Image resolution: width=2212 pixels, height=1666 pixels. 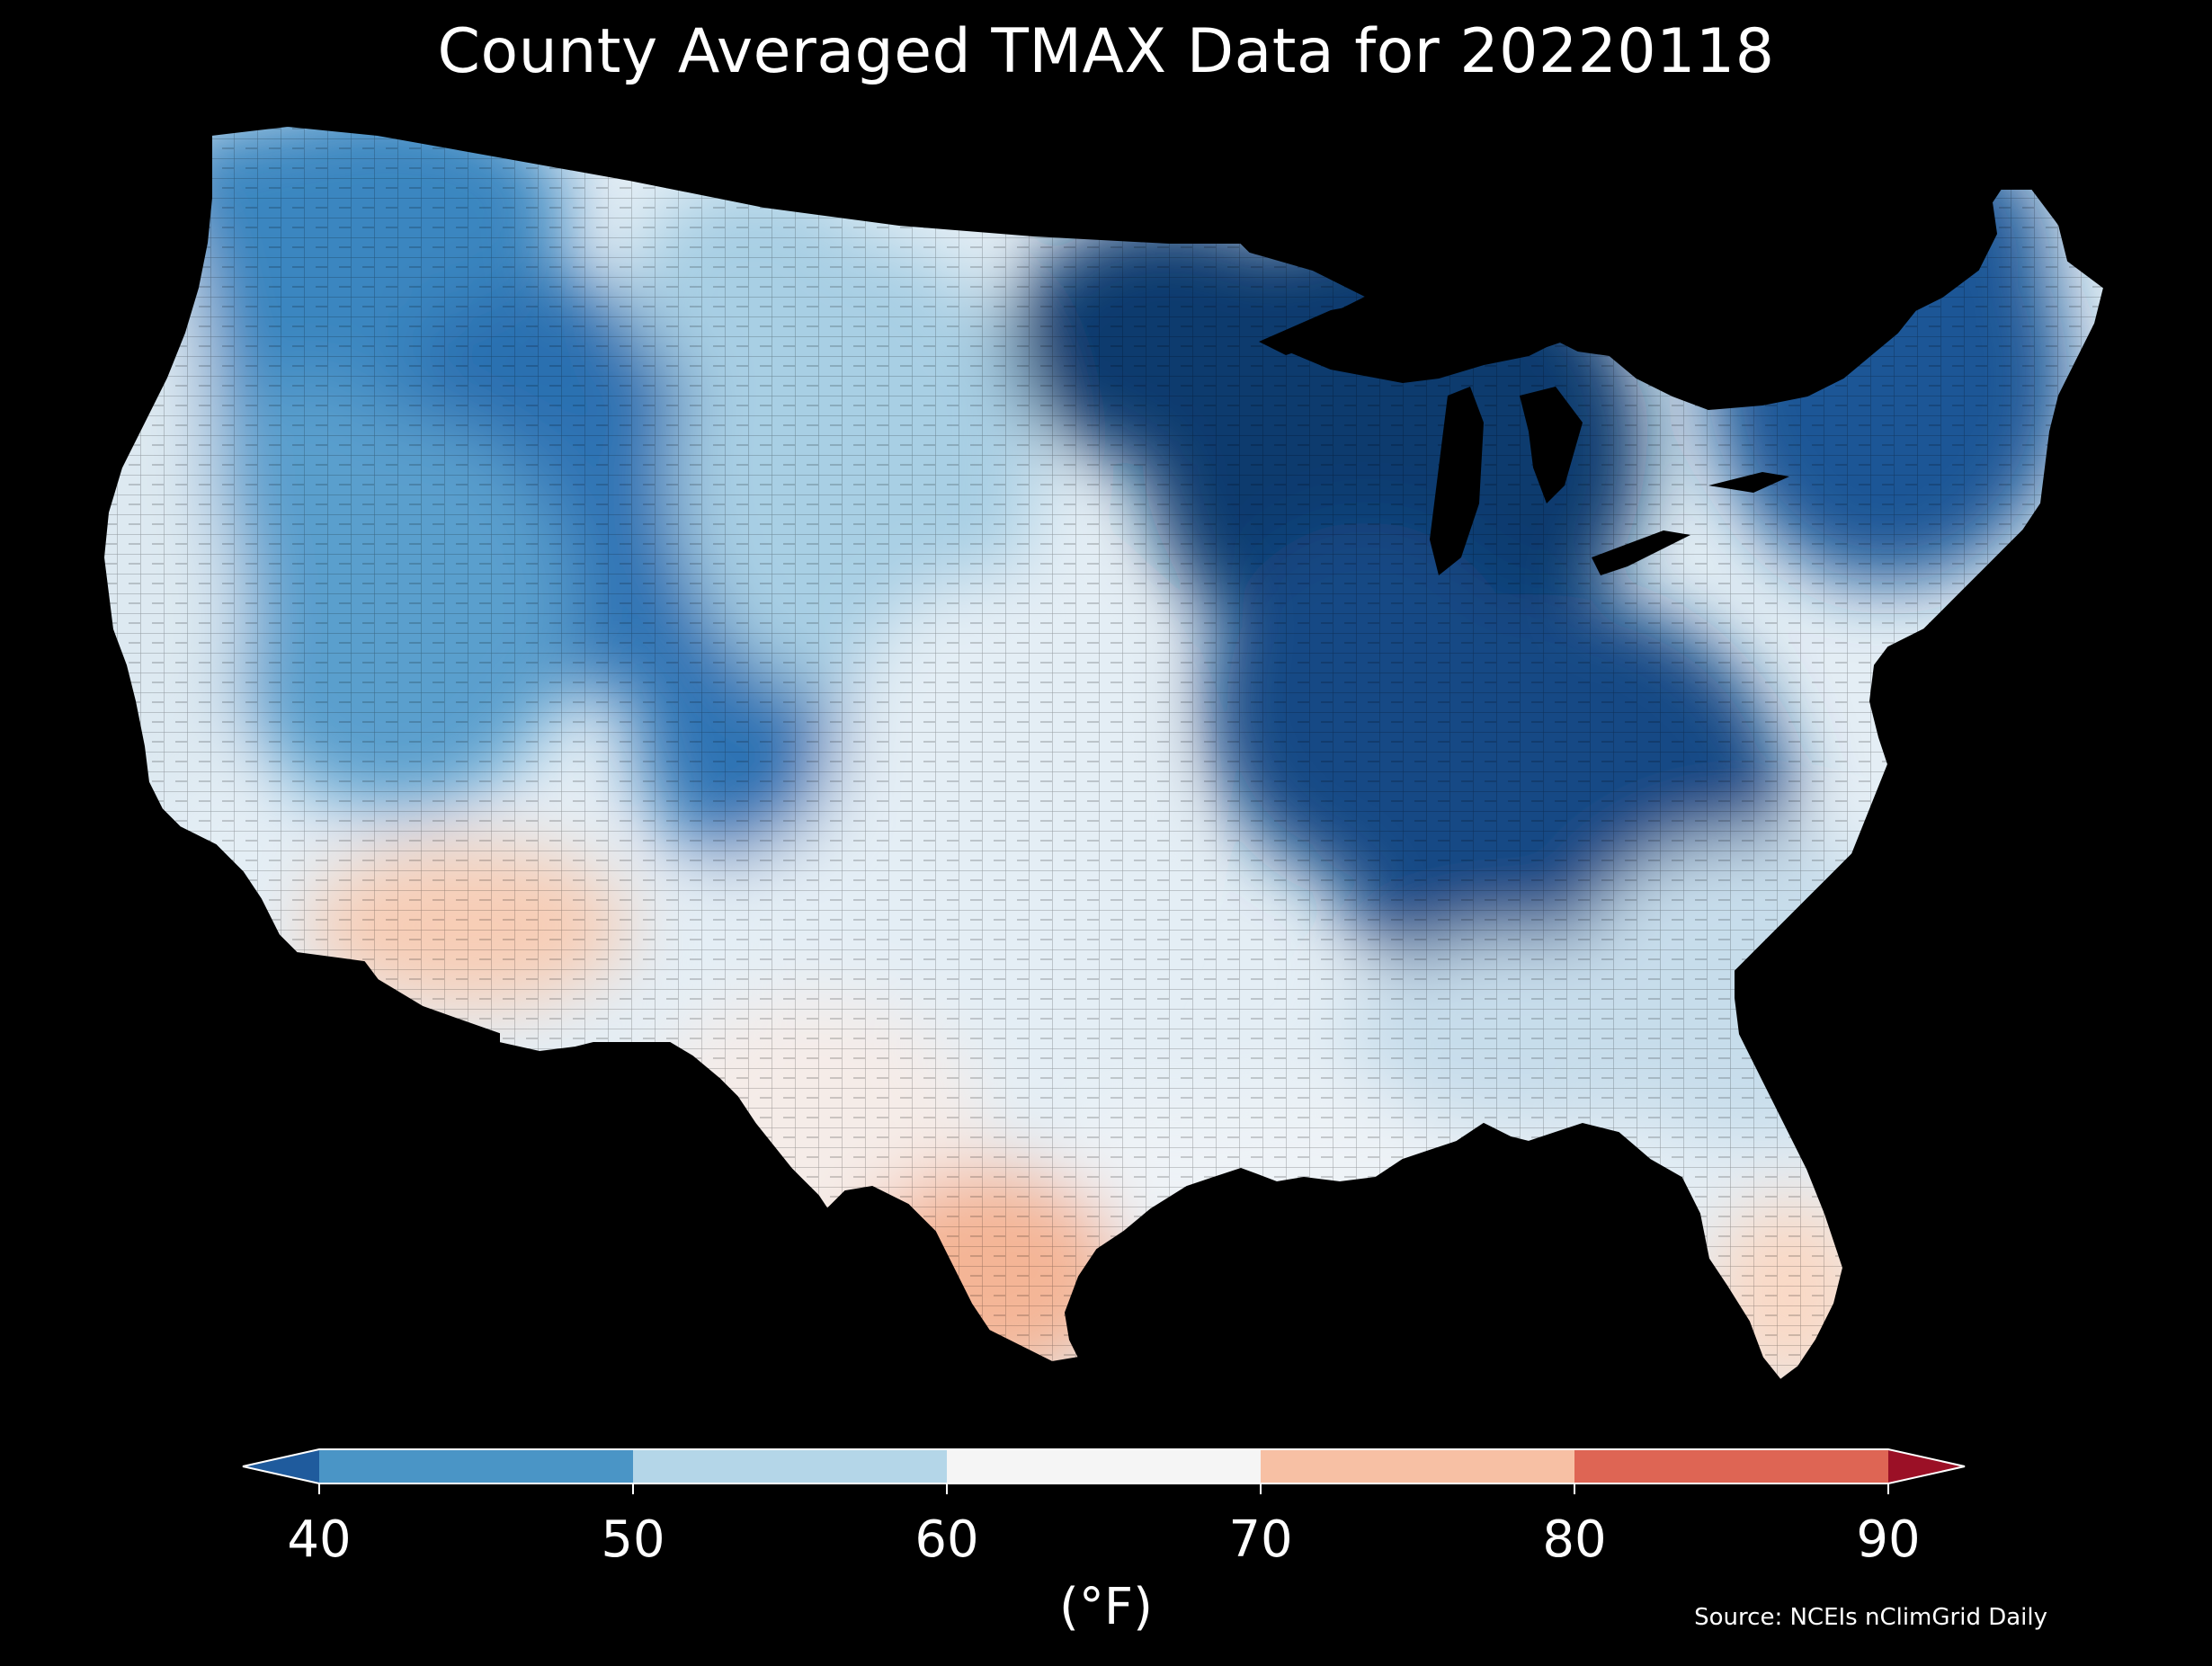 What do you see at coordinates (281, 1466) in the screenshot?
I see `colorbar-arrow-below` at bounding box center [281, 1466].